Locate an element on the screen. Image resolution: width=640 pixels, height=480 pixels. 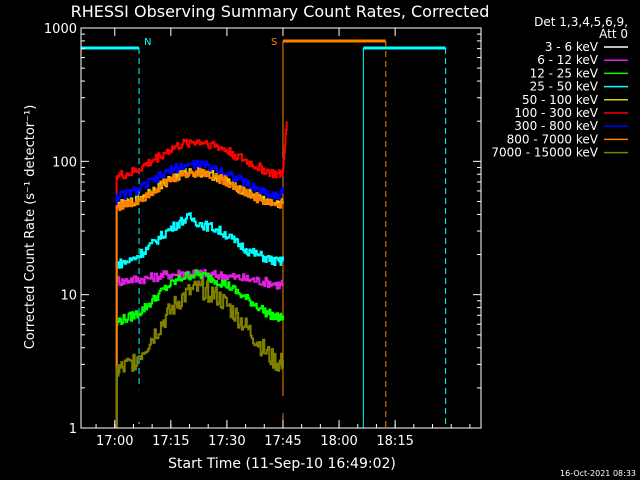
legend-label-1: 6 - 12 keV is located at coordinates (568, 60).